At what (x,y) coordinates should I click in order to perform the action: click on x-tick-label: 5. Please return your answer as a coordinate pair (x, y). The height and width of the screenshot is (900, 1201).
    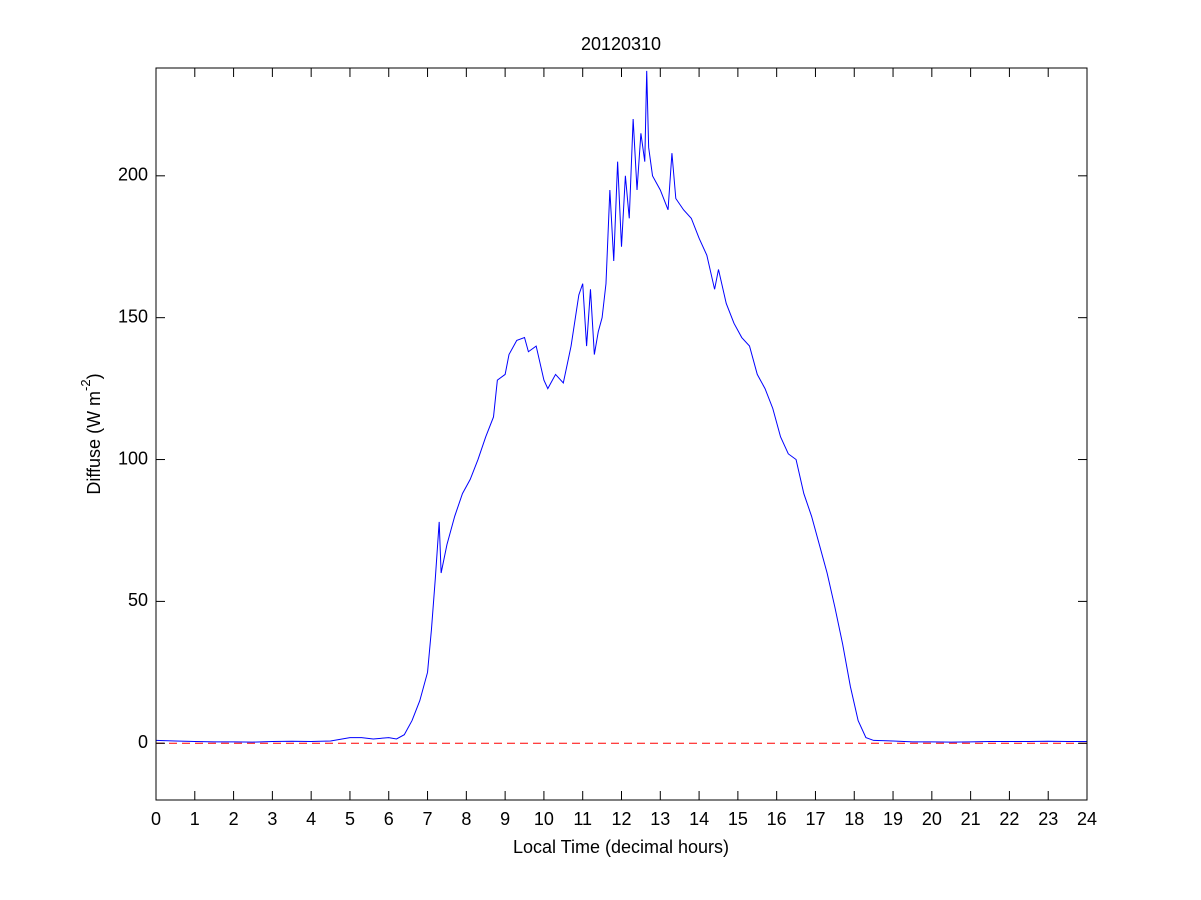
    Looking at the image, I should click on (350, 819).